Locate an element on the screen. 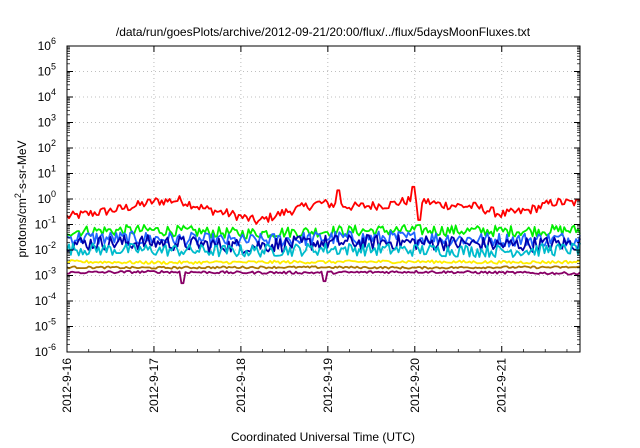 This screenshot has width=640, height=448. y-tick-exponent: -1 is located at coordinates (52, 220).